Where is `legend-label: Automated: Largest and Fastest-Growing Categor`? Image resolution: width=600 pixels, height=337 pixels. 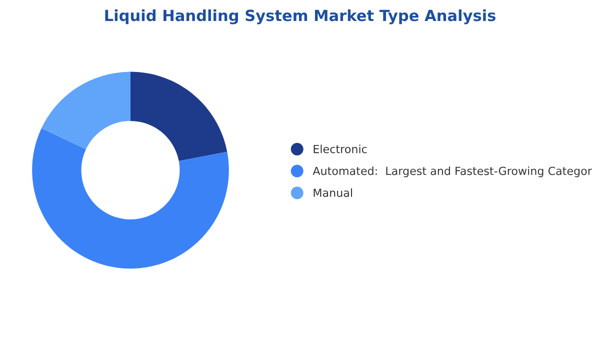 legend-label: Automated: Largest and Fastest-Growing Categor is located at coordinates (452, 172).